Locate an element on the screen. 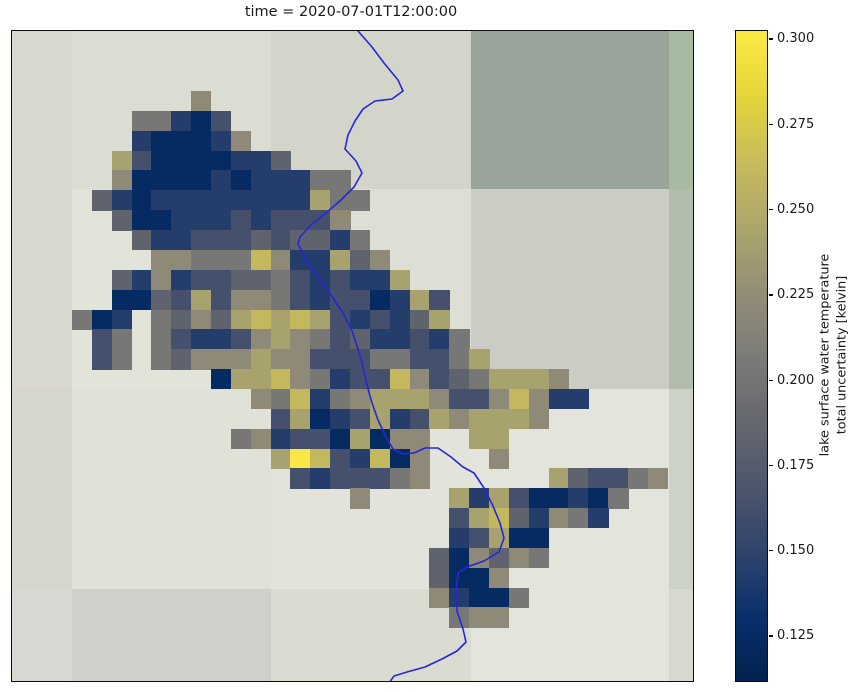  colorbar-tick-label: 0.175 is located at coordinates (796, 465).